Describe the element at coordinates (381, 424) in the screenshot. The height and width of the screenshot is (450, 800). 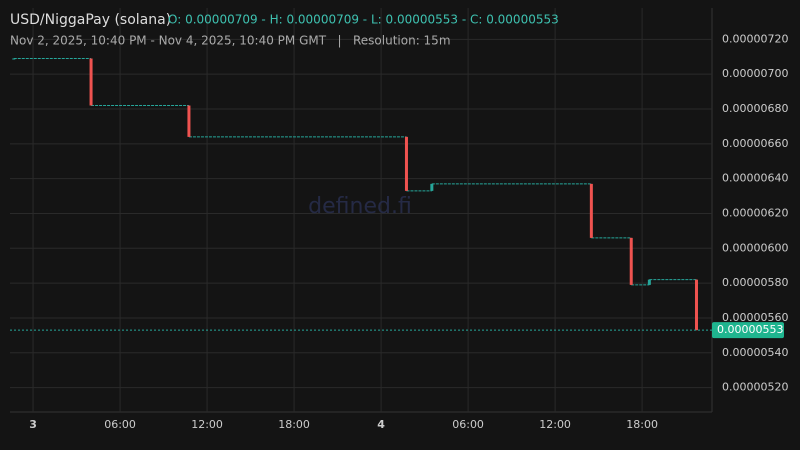
I see `x-tick-label: 4` at that location.